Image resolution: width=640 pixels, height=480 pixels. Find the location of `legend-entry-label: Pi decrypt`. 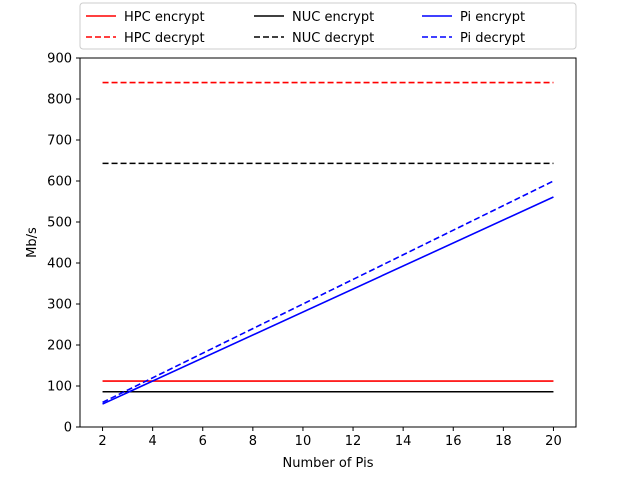

legend-entry-label: Pi decrypt is located at coordinates (492, 38).